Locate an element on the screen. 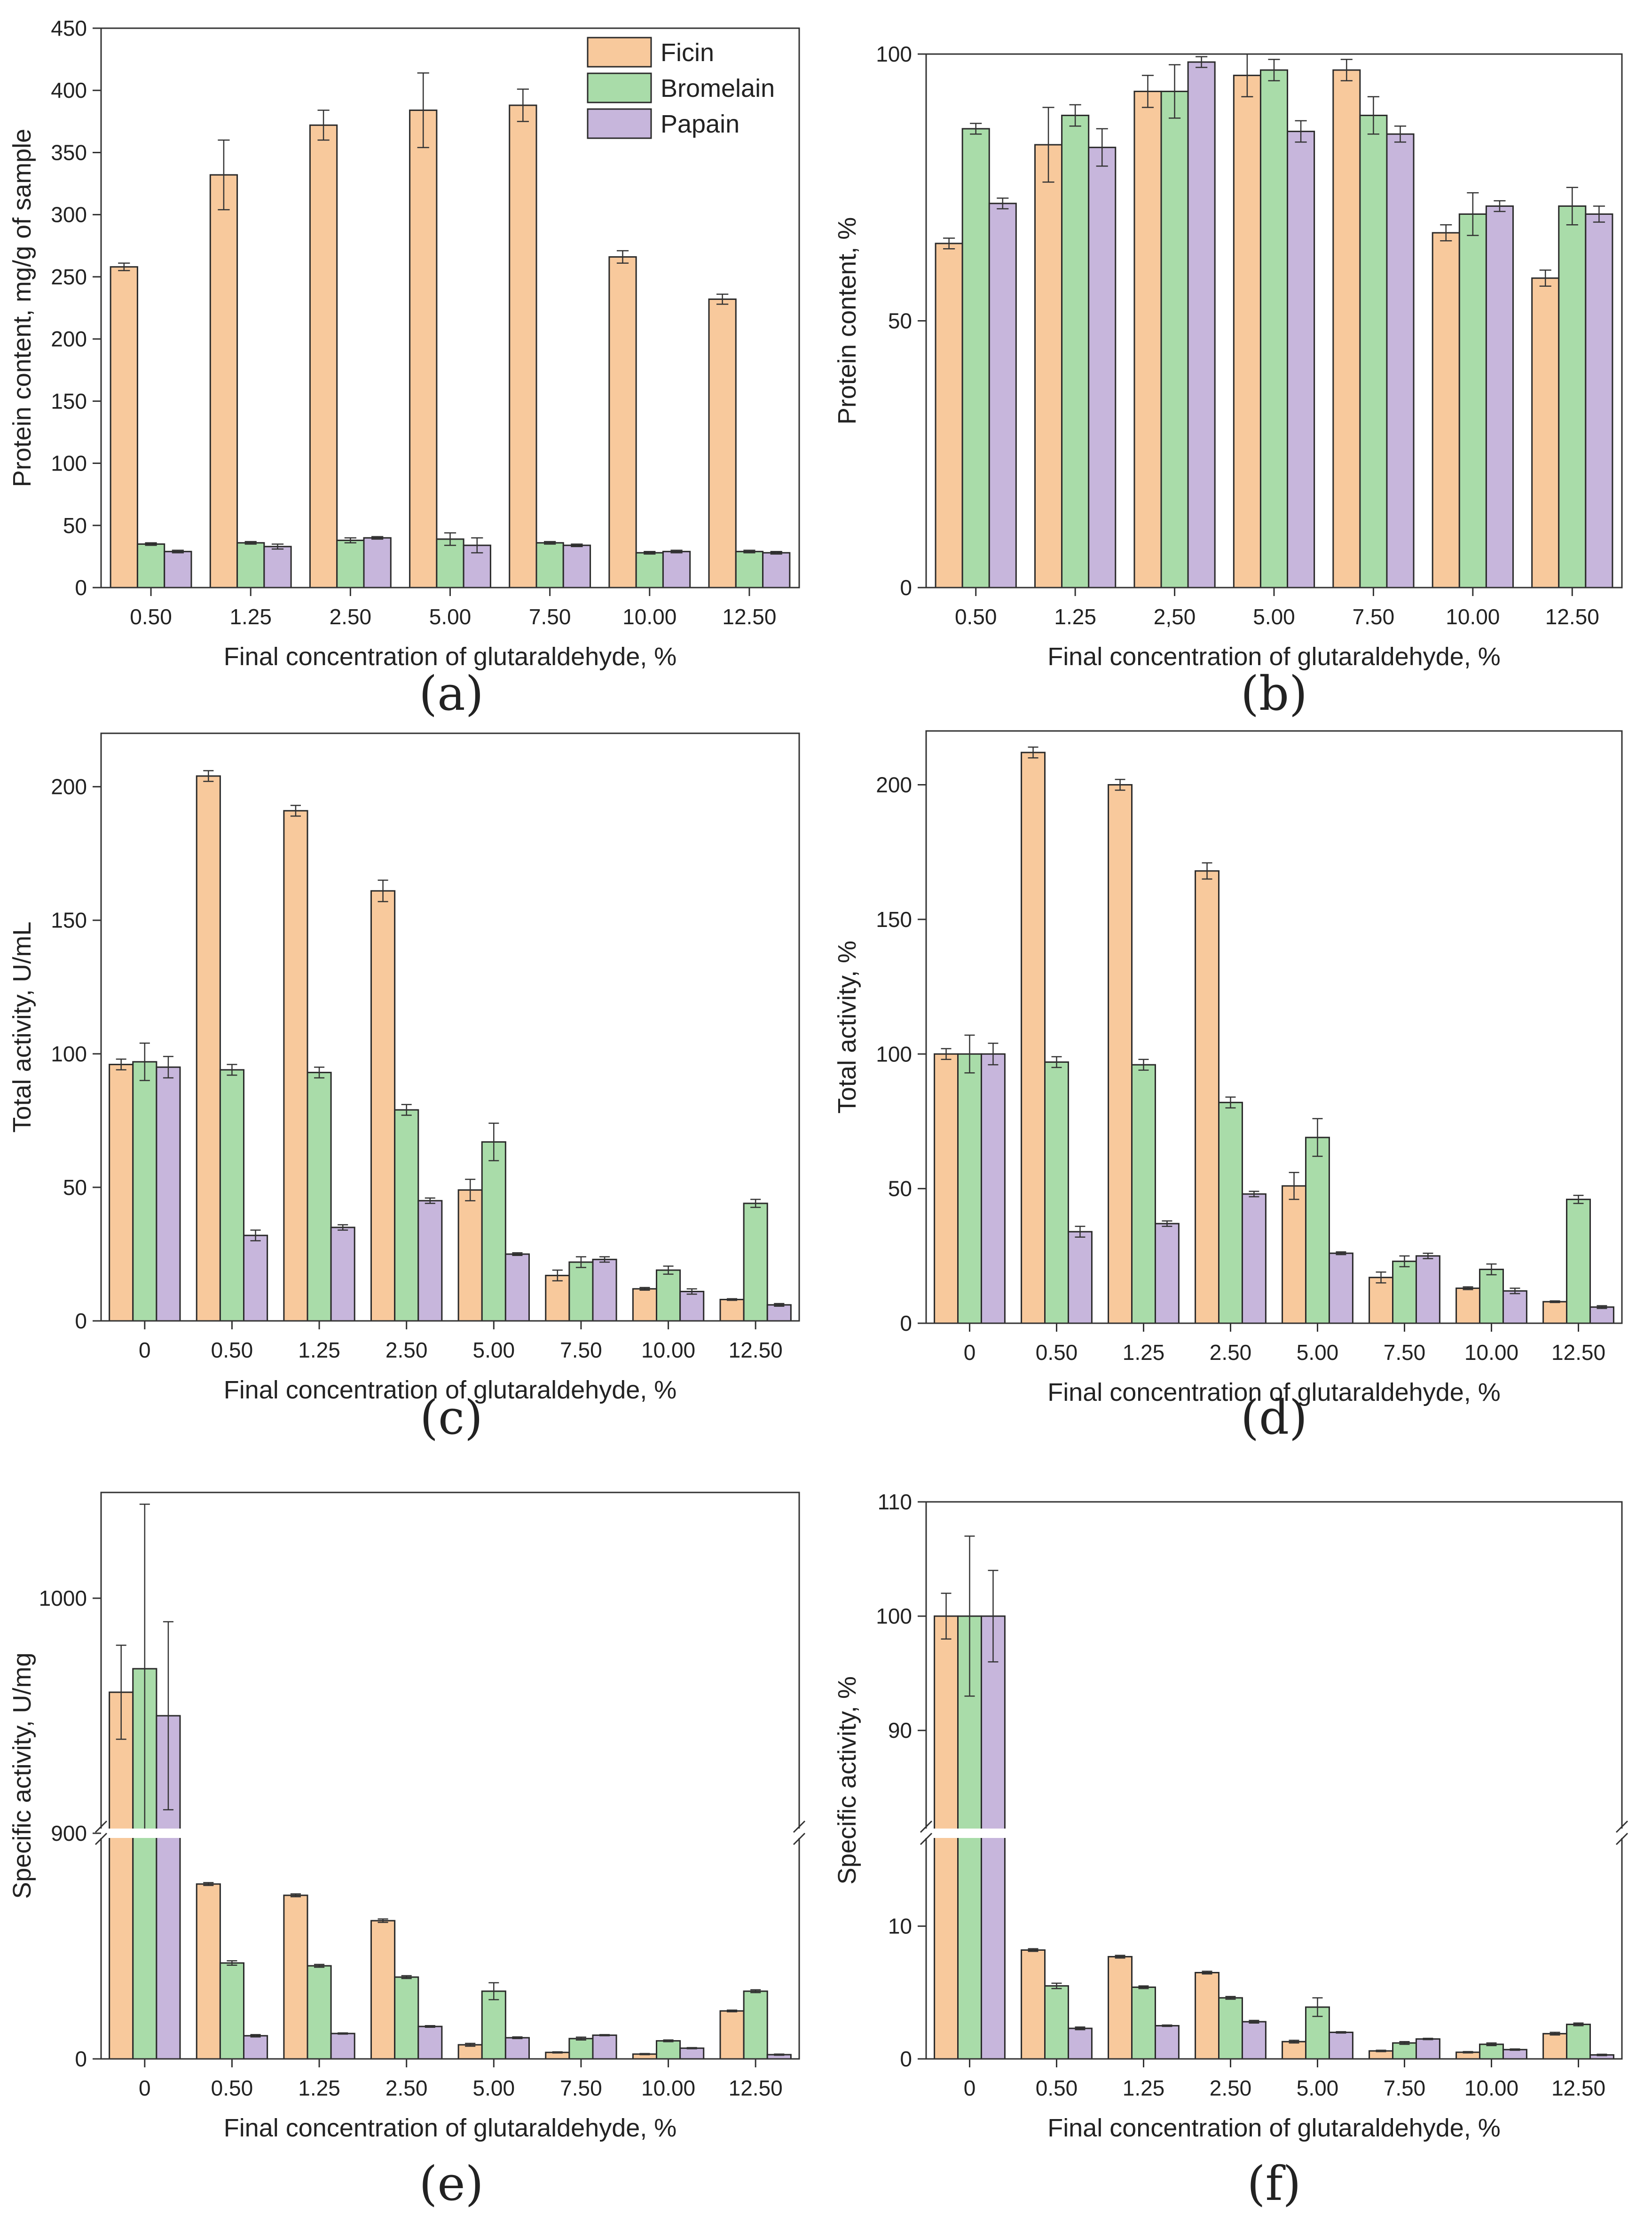  xtick-label-e-5: 7.50 is located at coordinates (581, 2088).